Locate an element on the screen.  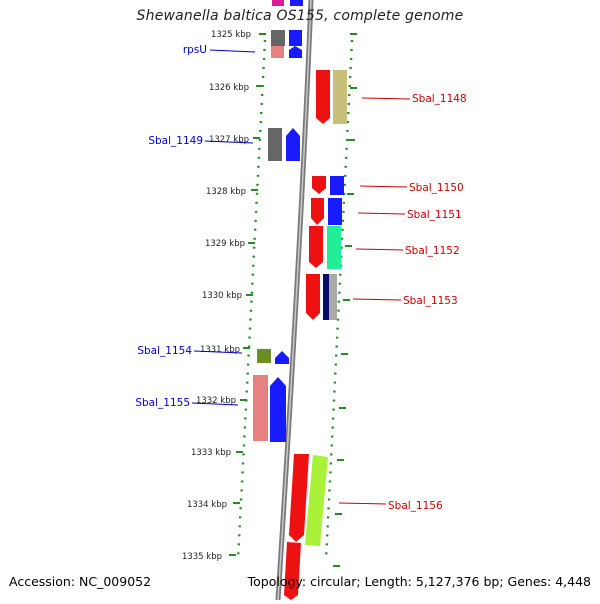
ruler-label: 1329 kbp is located at coordinates (225, 244).